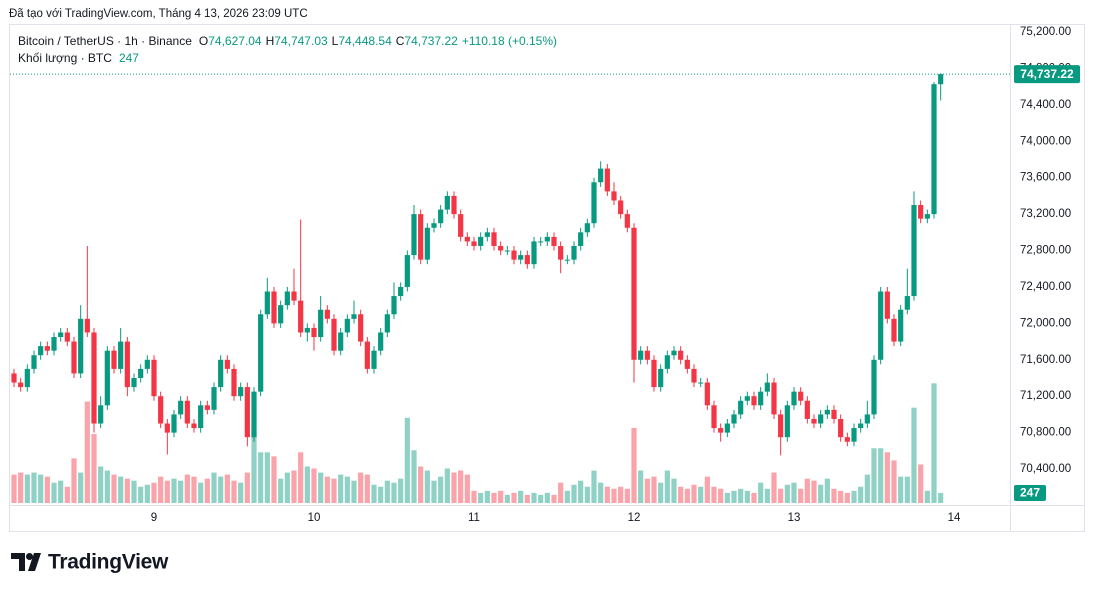 The width and height of the screenshot is (1094, 597). Describe the element at coordinates (1045, 433) in the screenshot. I see `y-tick-label: 70,800.00` at that location.